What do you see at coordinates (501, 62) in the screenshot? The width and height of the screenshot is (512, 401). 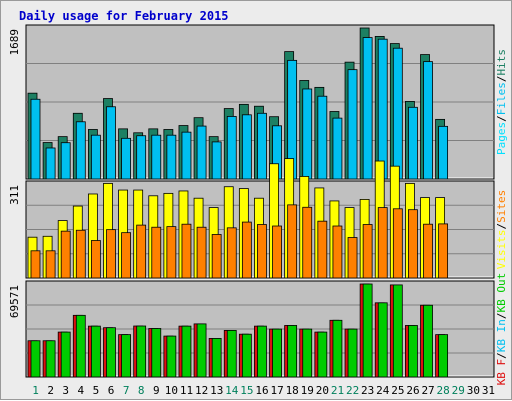 I see `legend-entry: Hits` at bounding box center [501, 62].